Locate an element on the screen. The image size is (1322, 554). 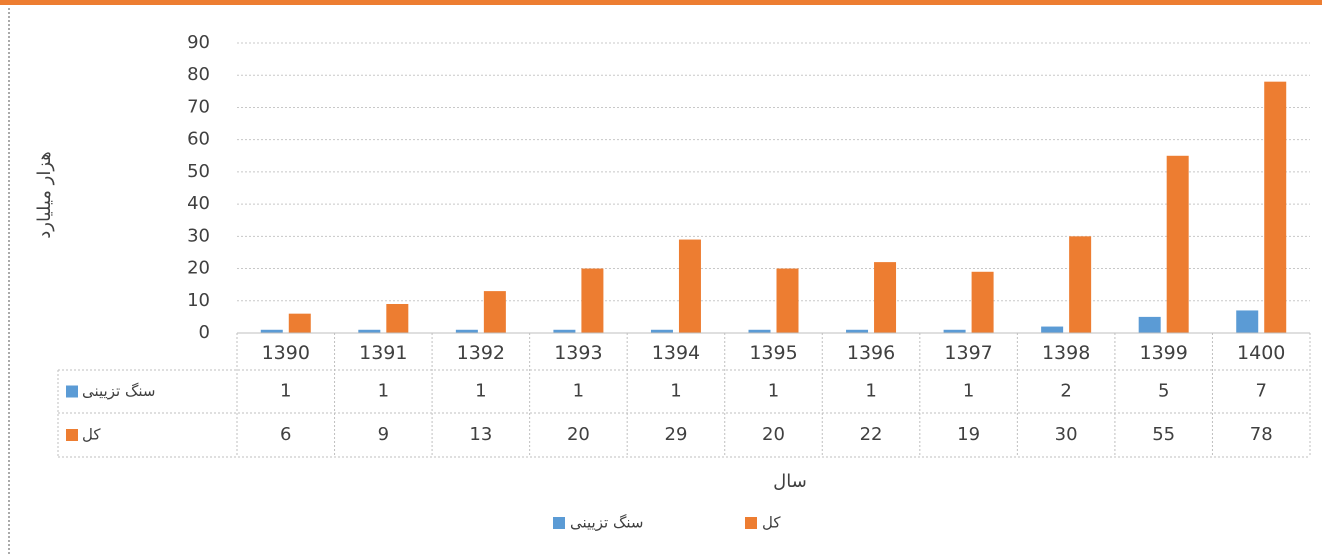
x-tick-label: 1395 is located at coordinates (773, 353).